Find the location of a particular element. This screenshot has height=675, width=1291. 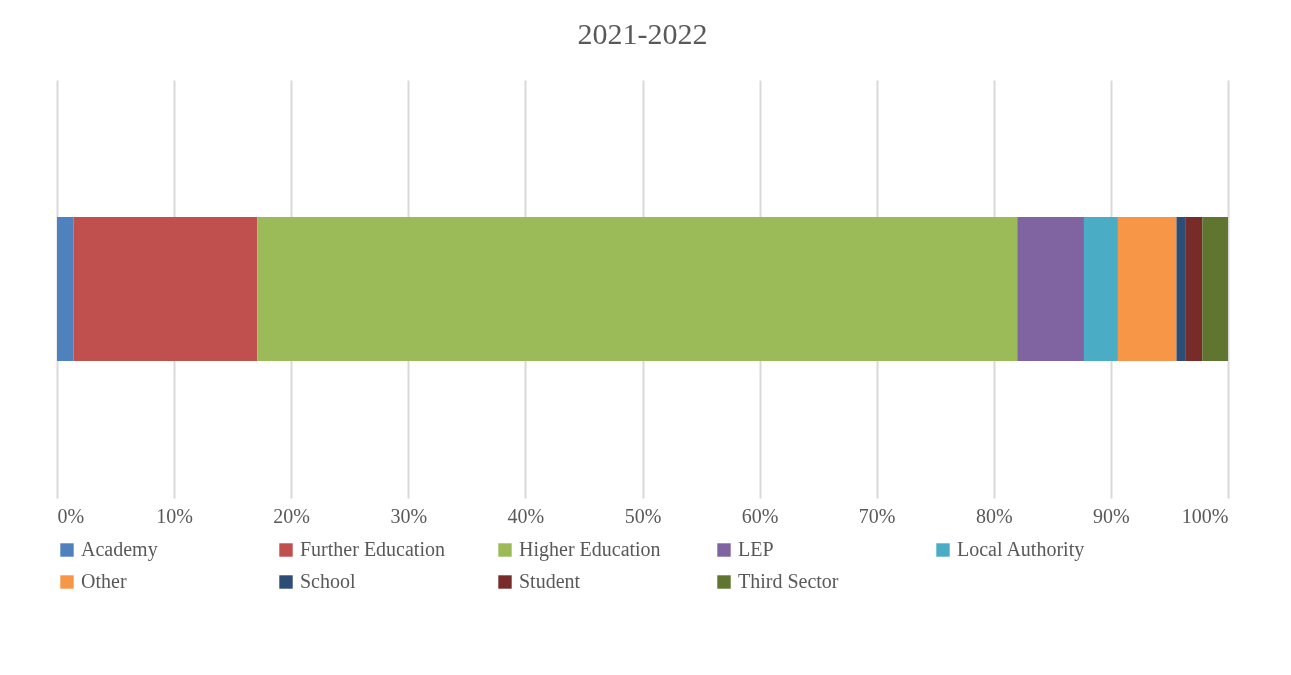

x-tick-label: 90% is located at coordinates (1111, 515).